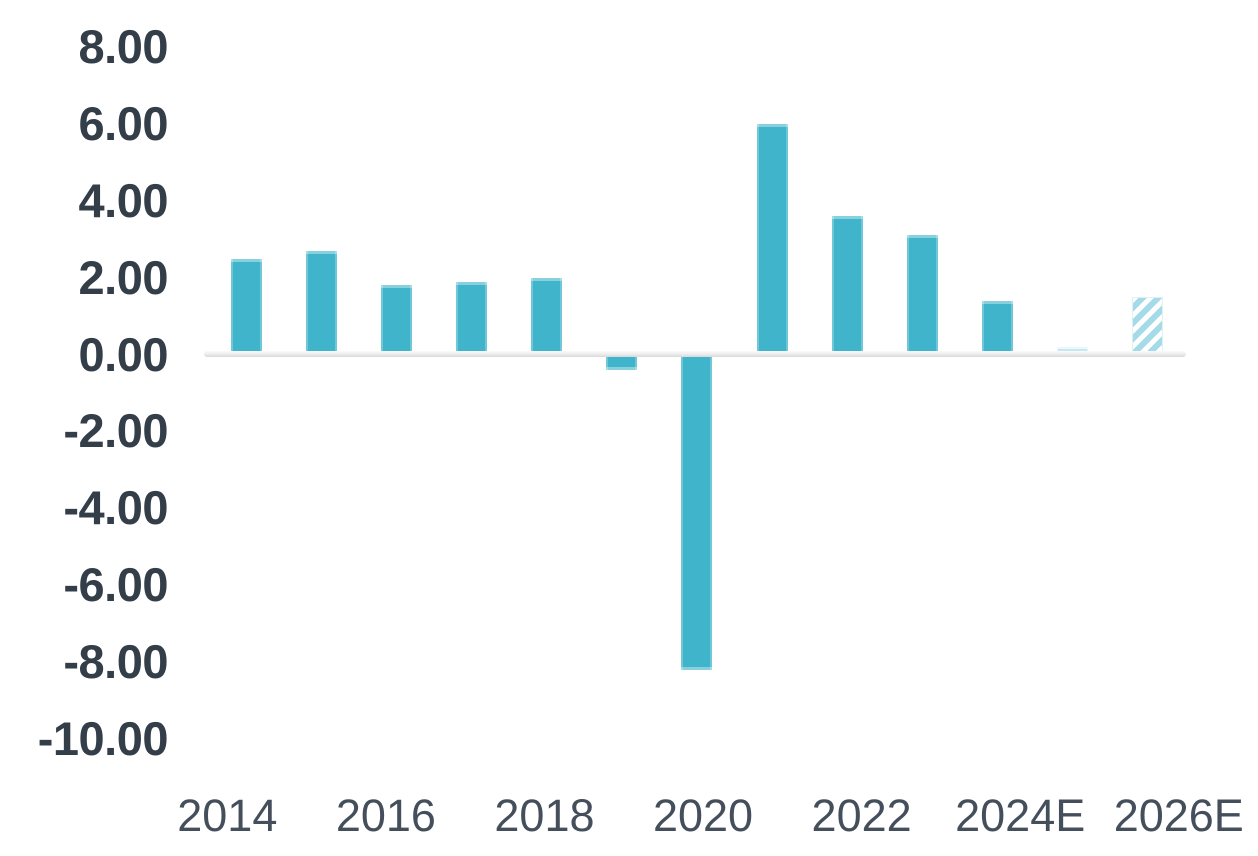 The image size is (1258, 856). Describe the element at coordinates (123, 354) in the screenshot. I see `y-tick-label-0.00: 0.00` at that location.